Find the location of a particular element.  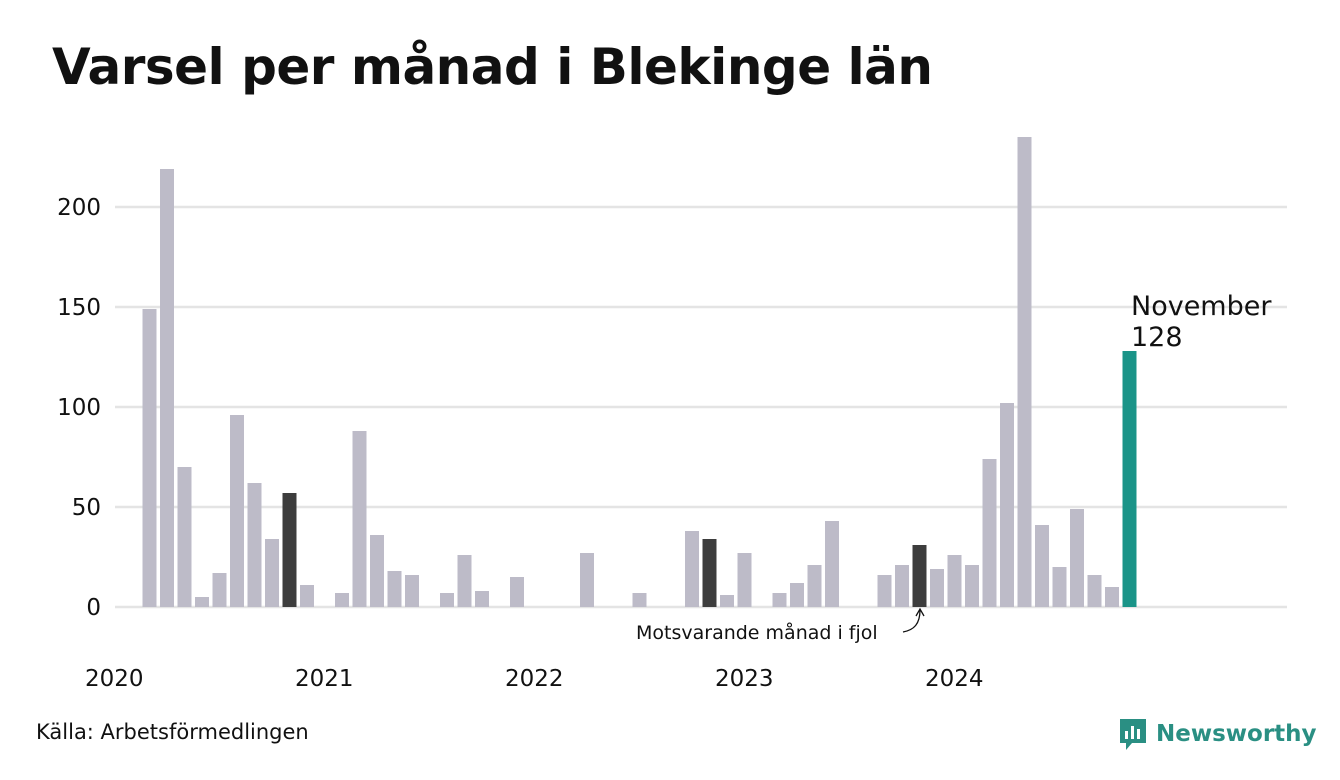

same-month-arrowhead is located at coordinates (920, 612).